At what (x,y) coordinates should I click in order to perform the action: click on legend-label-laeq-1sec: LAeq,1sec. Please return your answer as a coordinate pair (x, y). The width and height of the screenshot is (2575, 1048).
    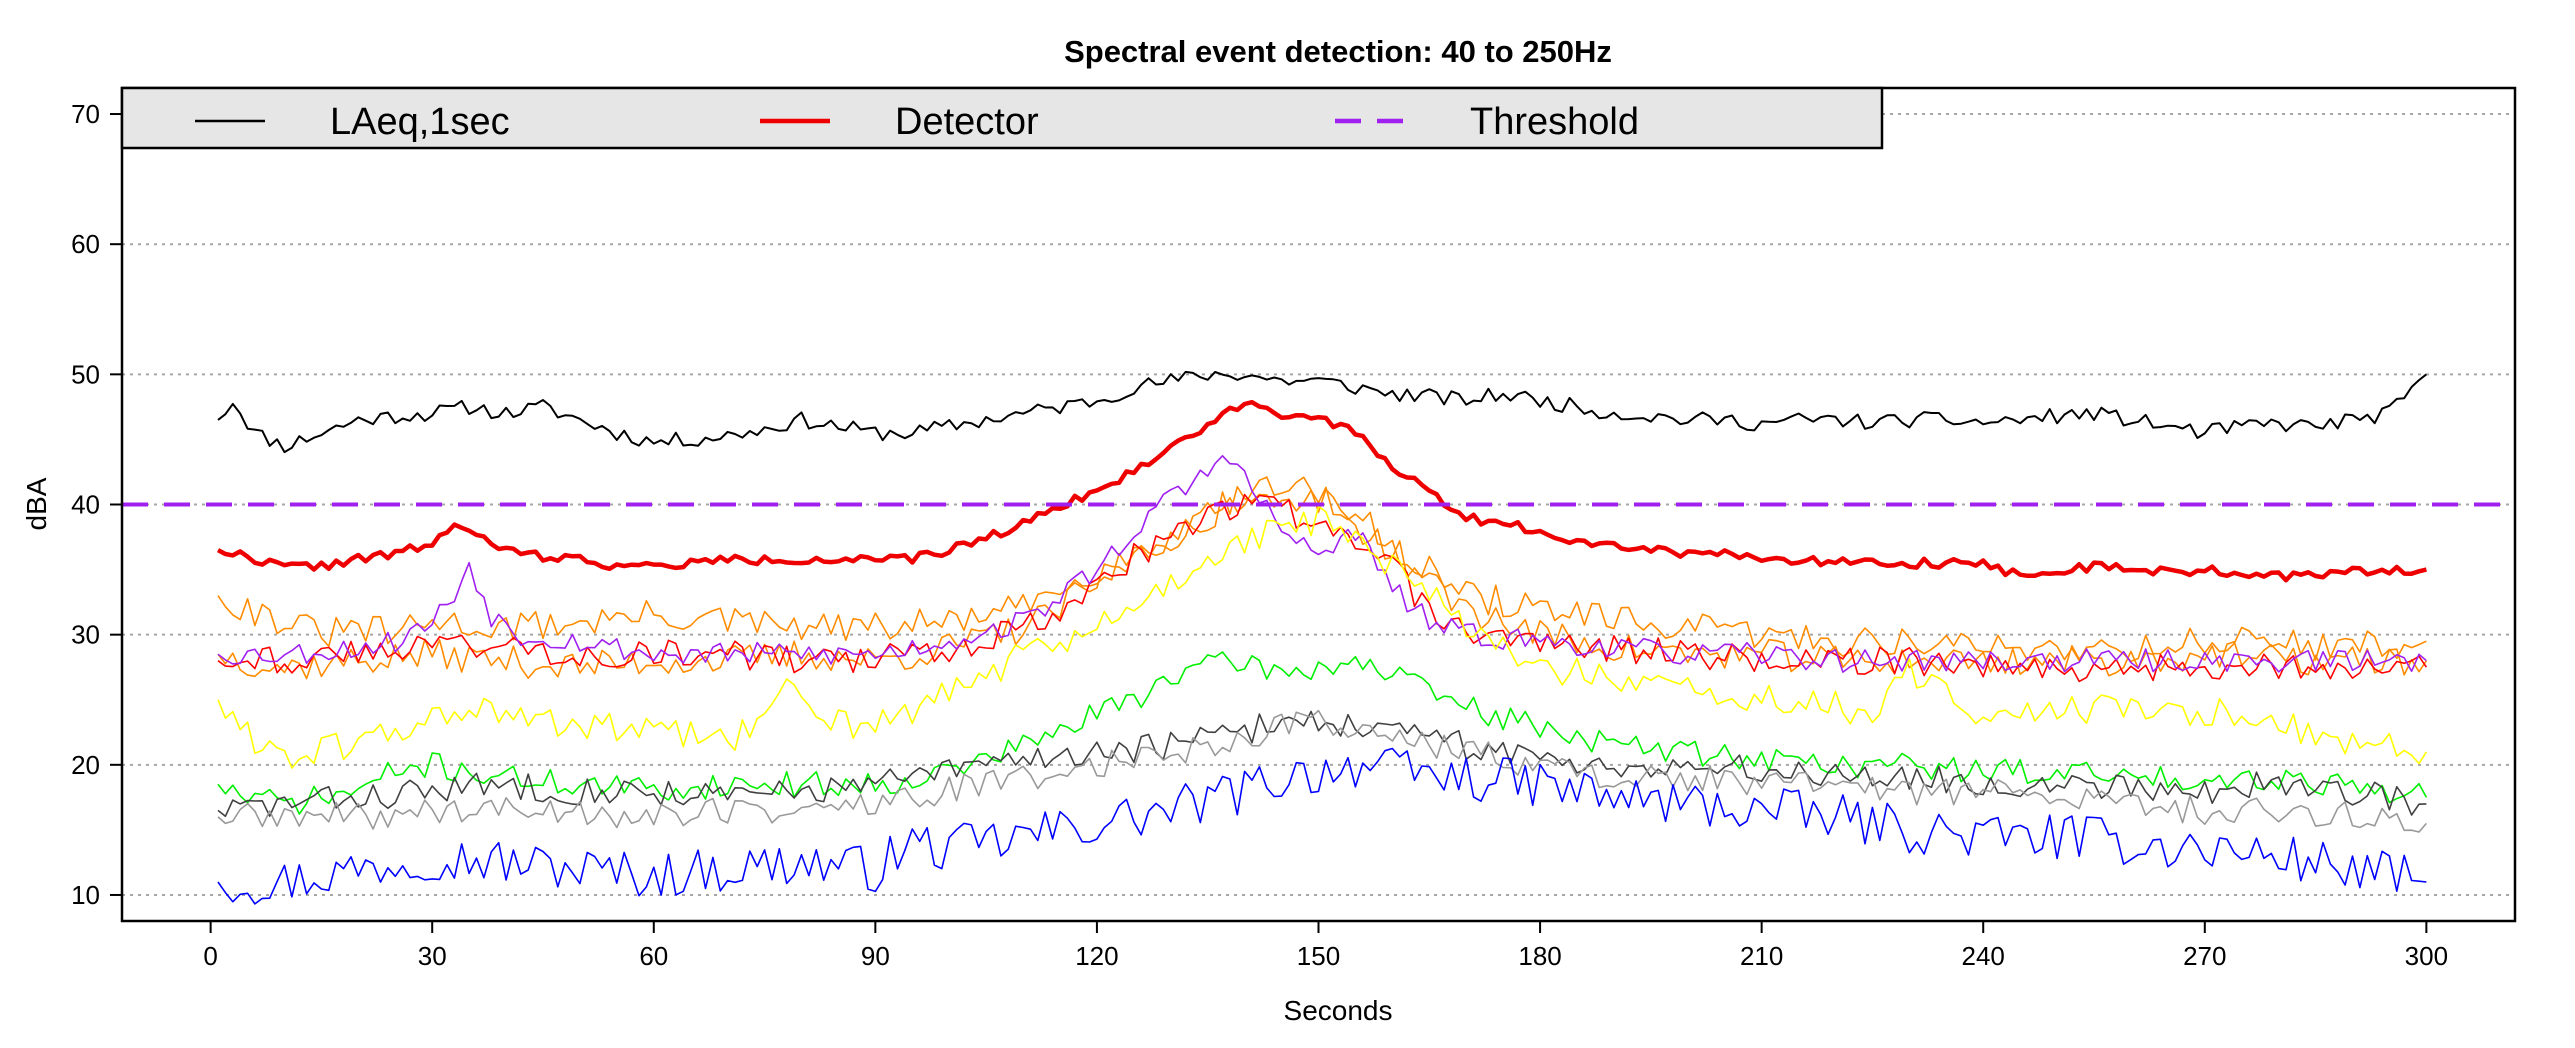
    Looking at the image, I should click on (420, 122).